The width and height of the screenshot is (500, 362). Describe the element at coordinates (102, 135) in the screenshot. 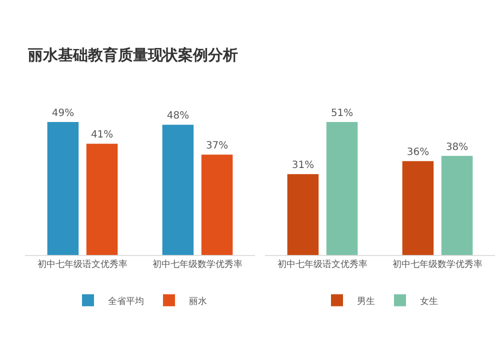

I see `data-label: 41%` at that location.